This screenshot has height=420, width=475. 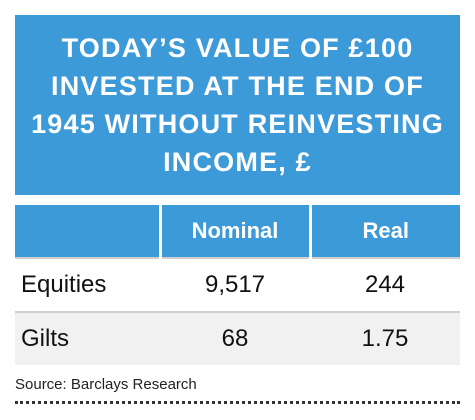 What do you see at coordinates (87, 338) in the screenshot?
I see `row-label: Gilts` at bounding box center [87, 338].